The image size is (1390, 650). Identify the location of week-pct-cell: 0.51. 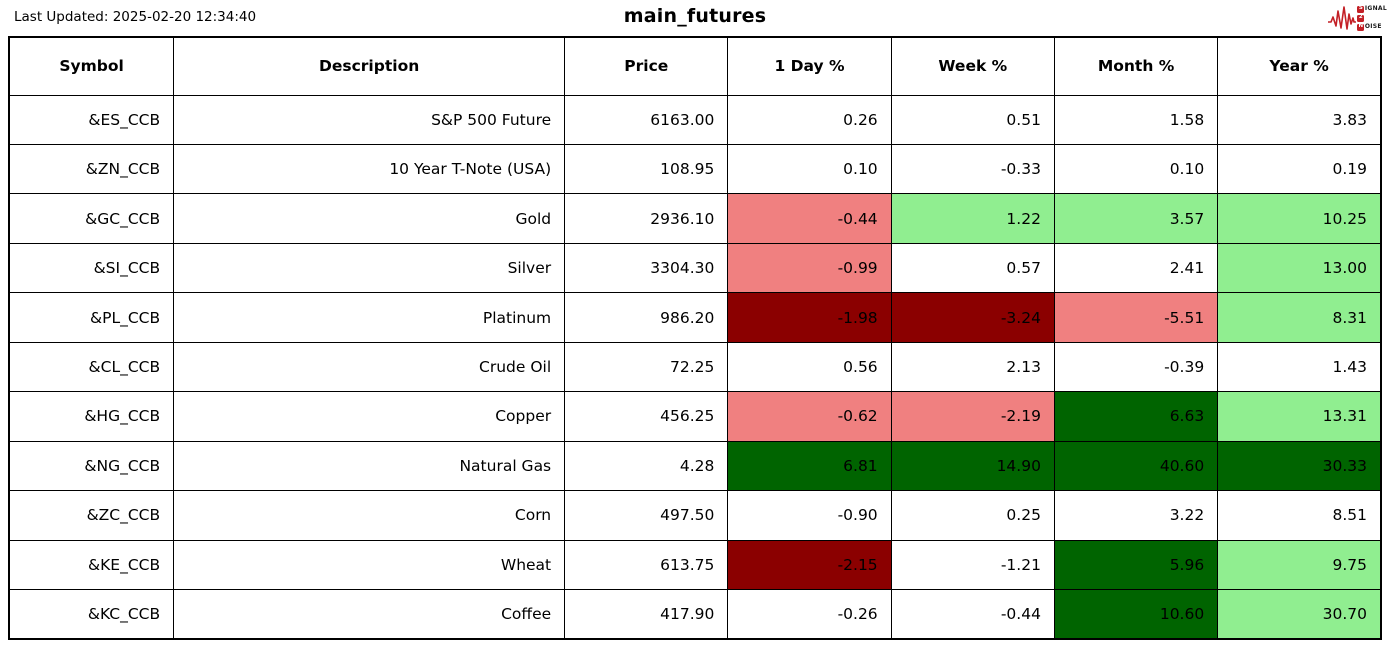
(972, 119).